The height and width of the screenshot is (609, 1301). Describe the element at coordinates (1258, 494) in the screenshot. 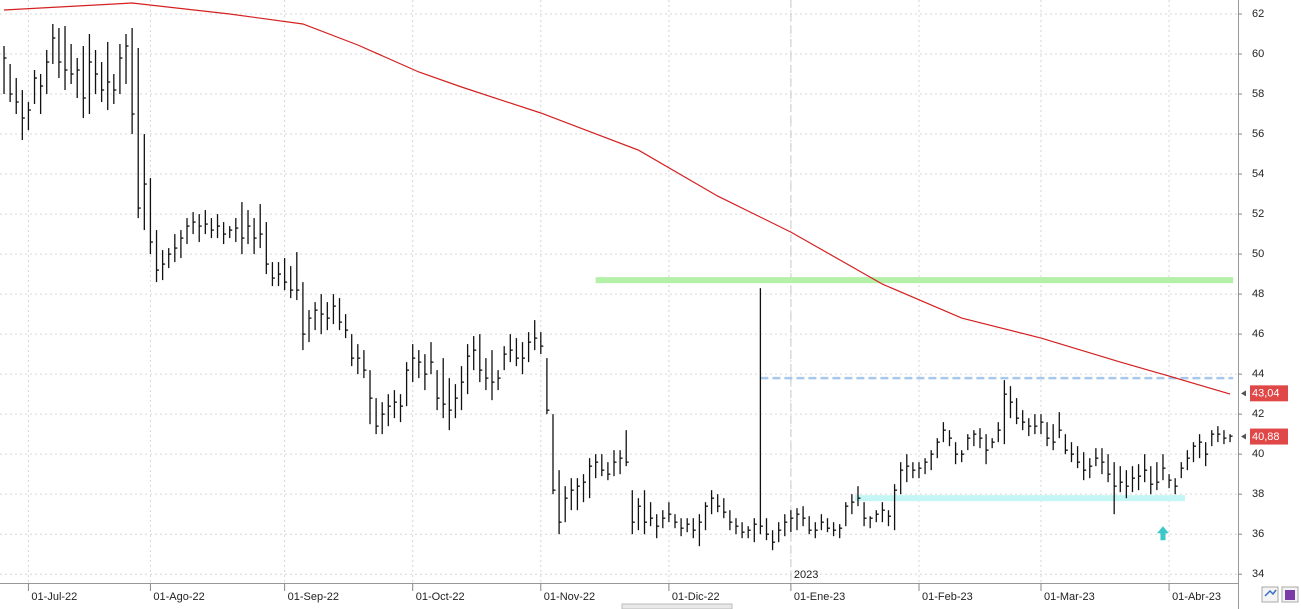

I see `y-tick-label: 38` at that location.